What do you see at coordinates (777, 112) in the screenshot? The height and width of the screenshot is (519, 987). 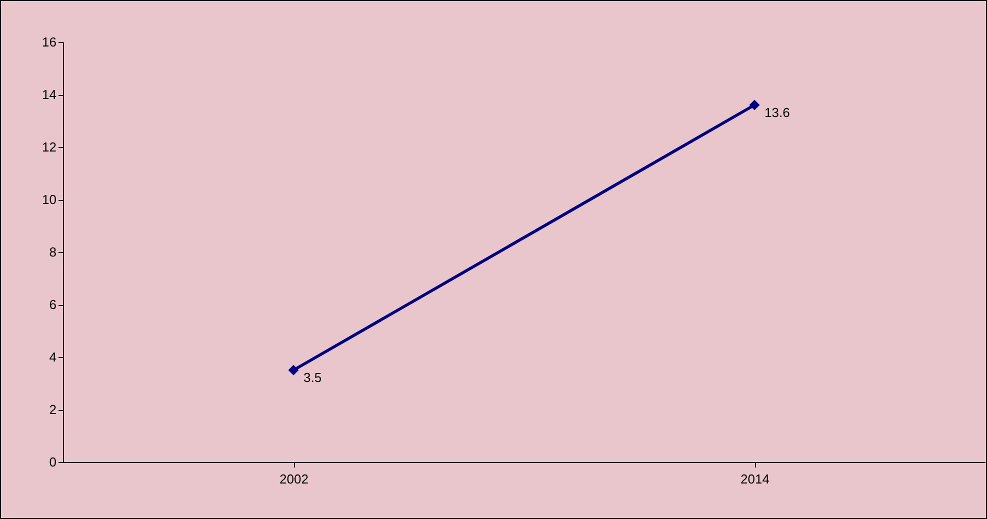 I see `data-label: 13.6` at bounding box center [777, 112].